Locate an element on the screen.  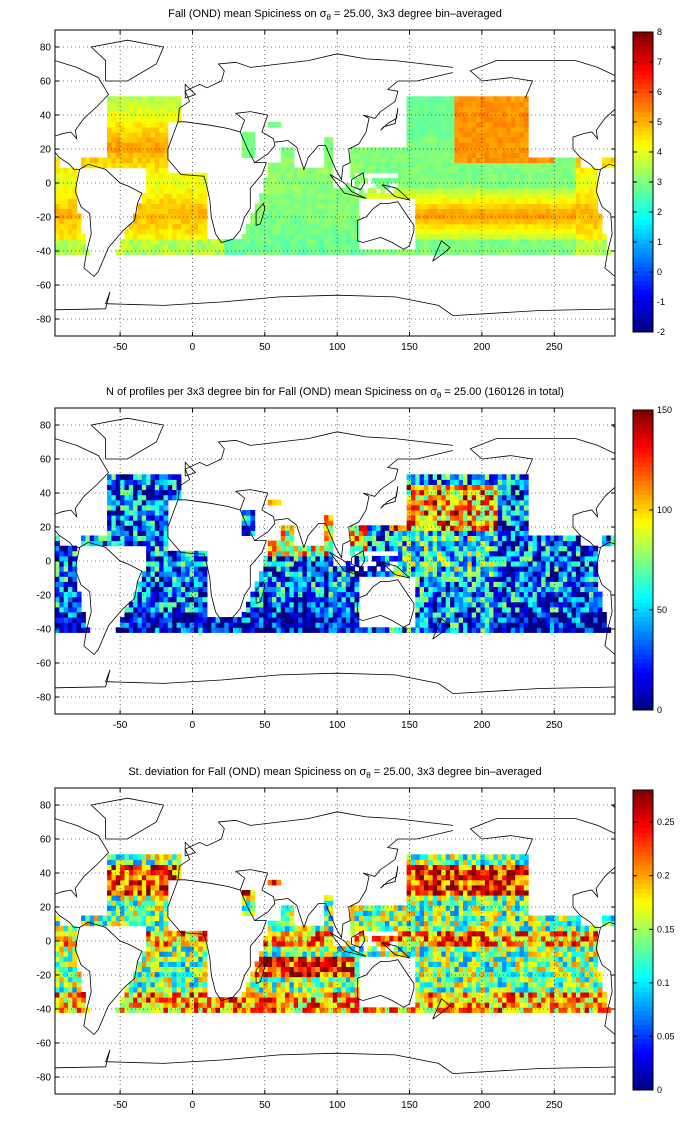
colorbar-segment is located at coordinates (643, 694).